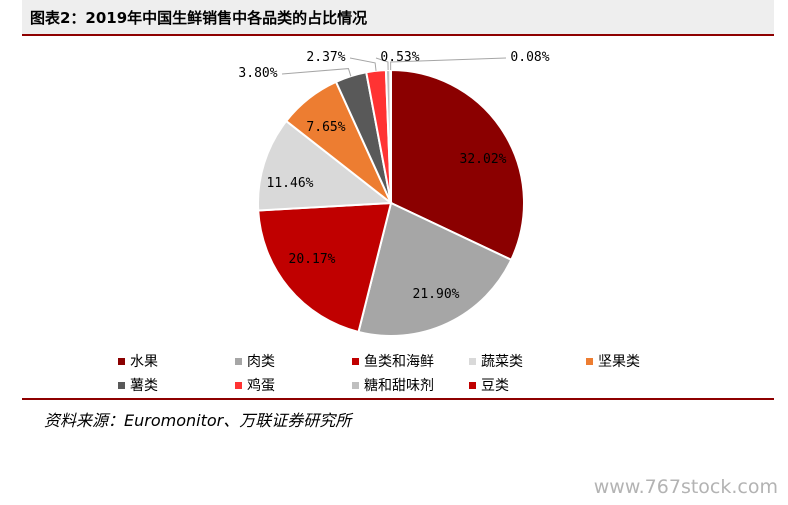 The image size is (788, 505). Describe the element at coordinates (399, 362) in the screenshot. I see `legend-label: 鱼类和海鲜` at that location.